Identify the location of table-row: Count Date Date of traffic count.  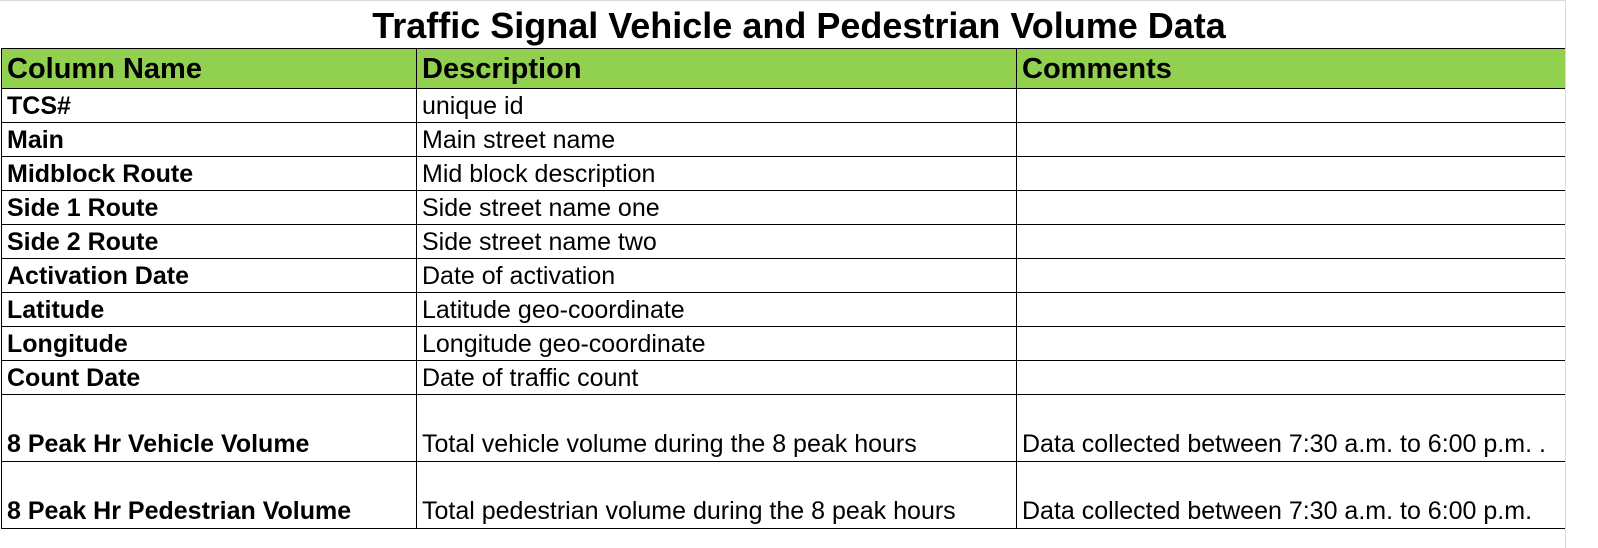
(783, 377).